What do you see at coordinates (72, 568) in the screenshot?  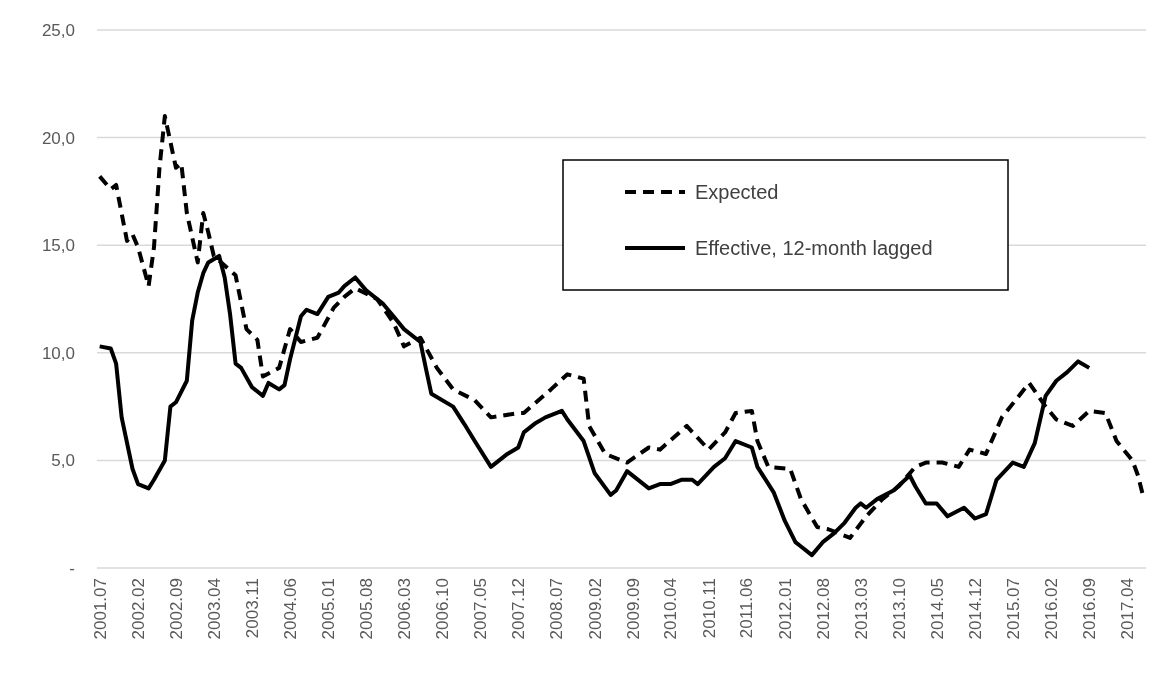 I see `y-tick-label: -` at bounding box center [72, 568].